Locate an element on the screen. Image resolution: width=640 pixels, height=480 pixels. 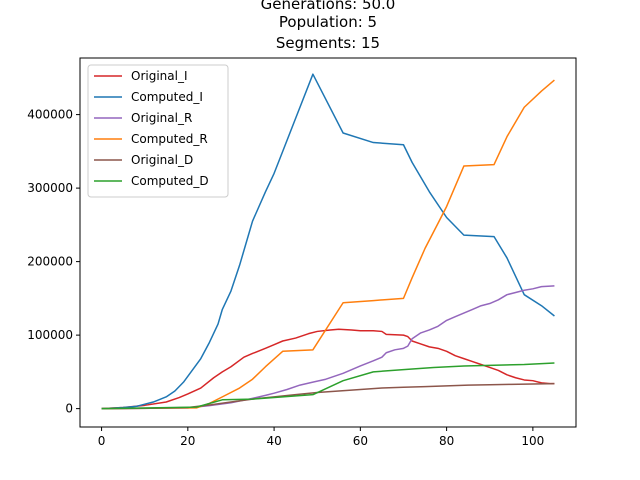
x-tick-label: 40 is located at coordinates (273, 441).